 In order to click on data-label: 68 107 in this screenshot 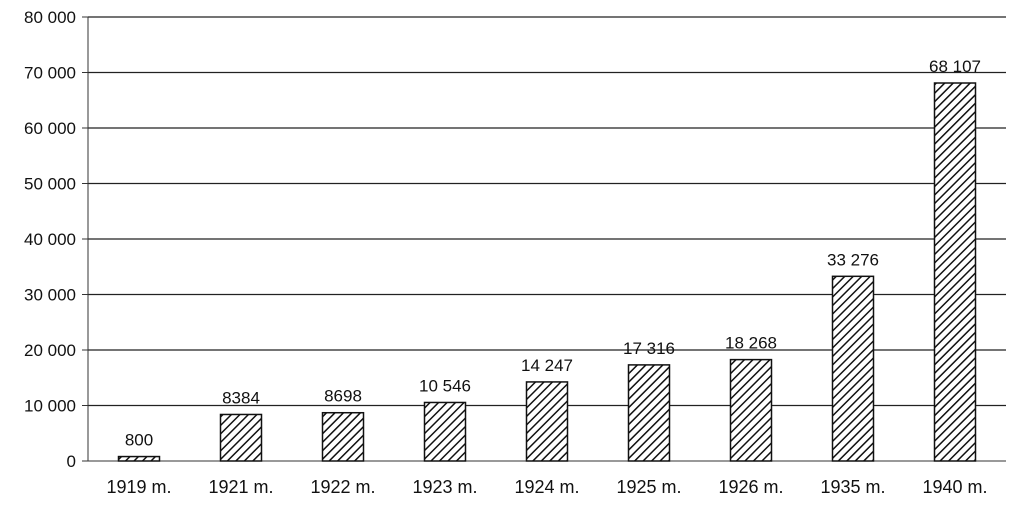, I will do `click(955, 66)`.